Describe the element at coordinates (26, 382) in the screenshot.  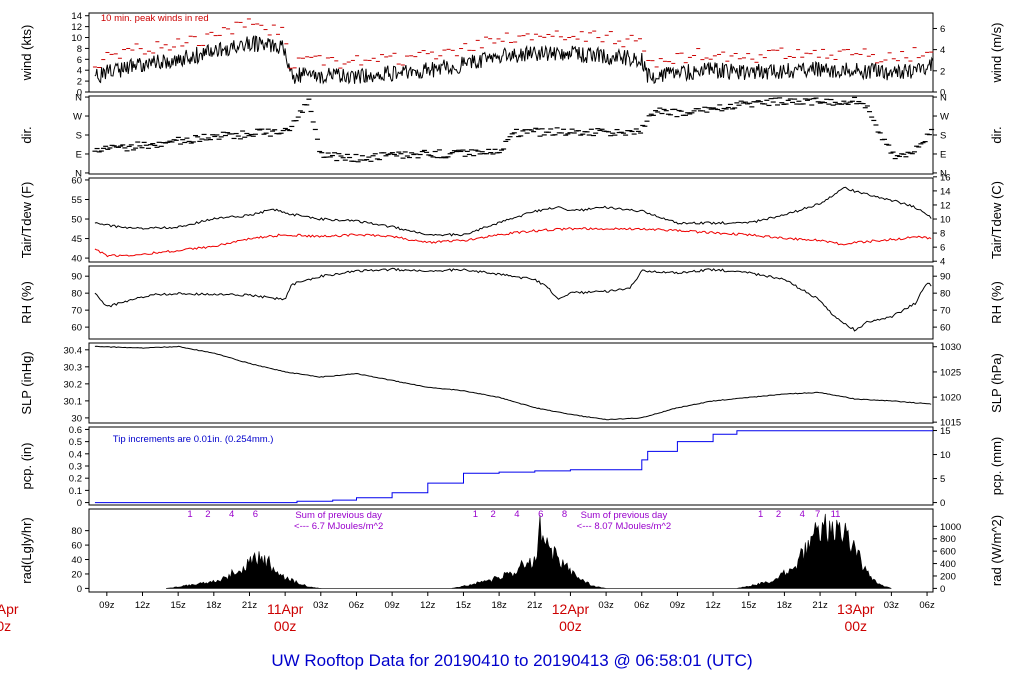
I see `ylabel-left-slp: SLP (inHg)` at that location.